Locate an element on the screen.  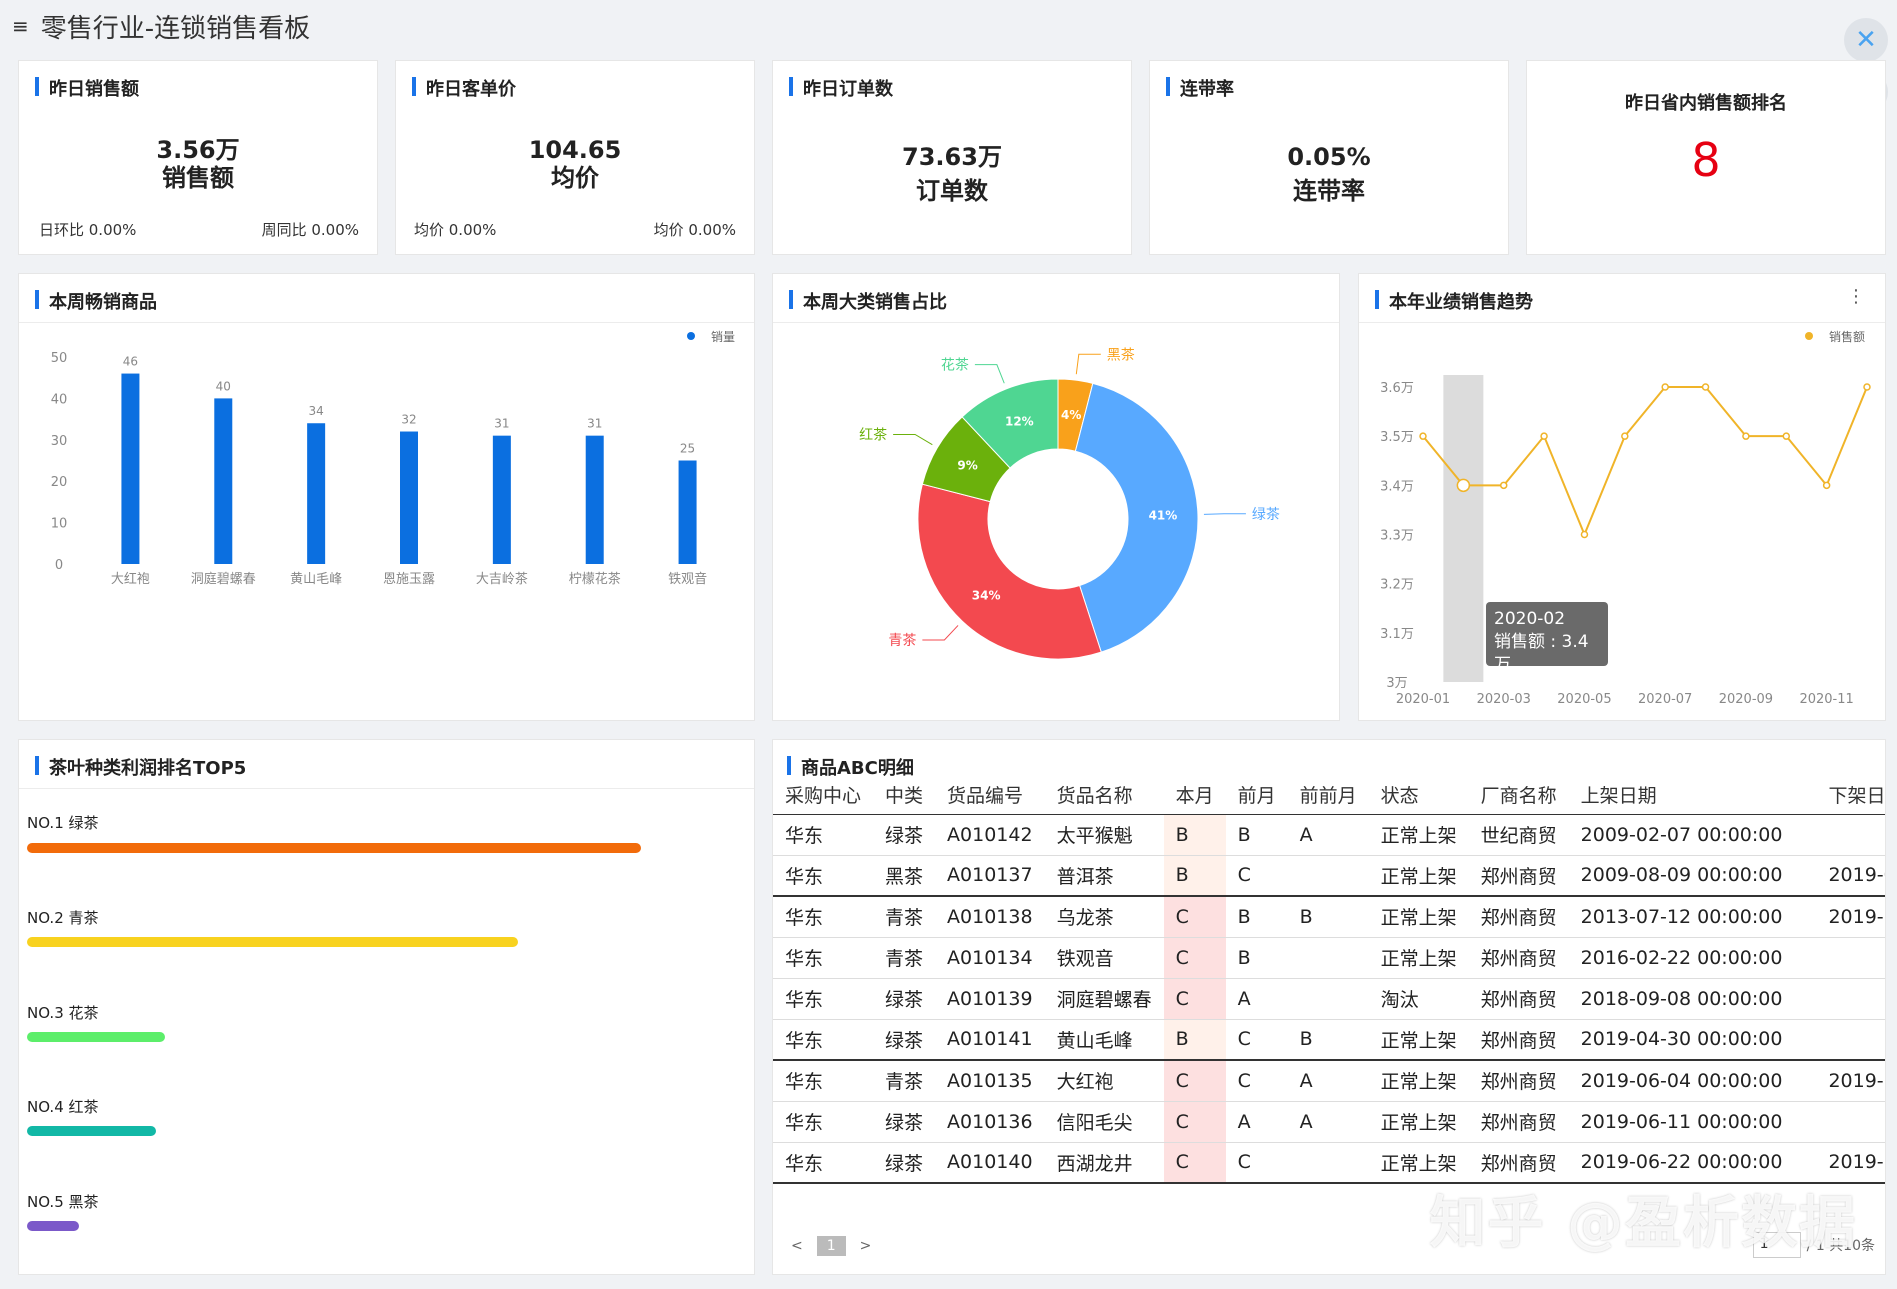
top5-bar-green-tea is located at coordinates (334, 848).